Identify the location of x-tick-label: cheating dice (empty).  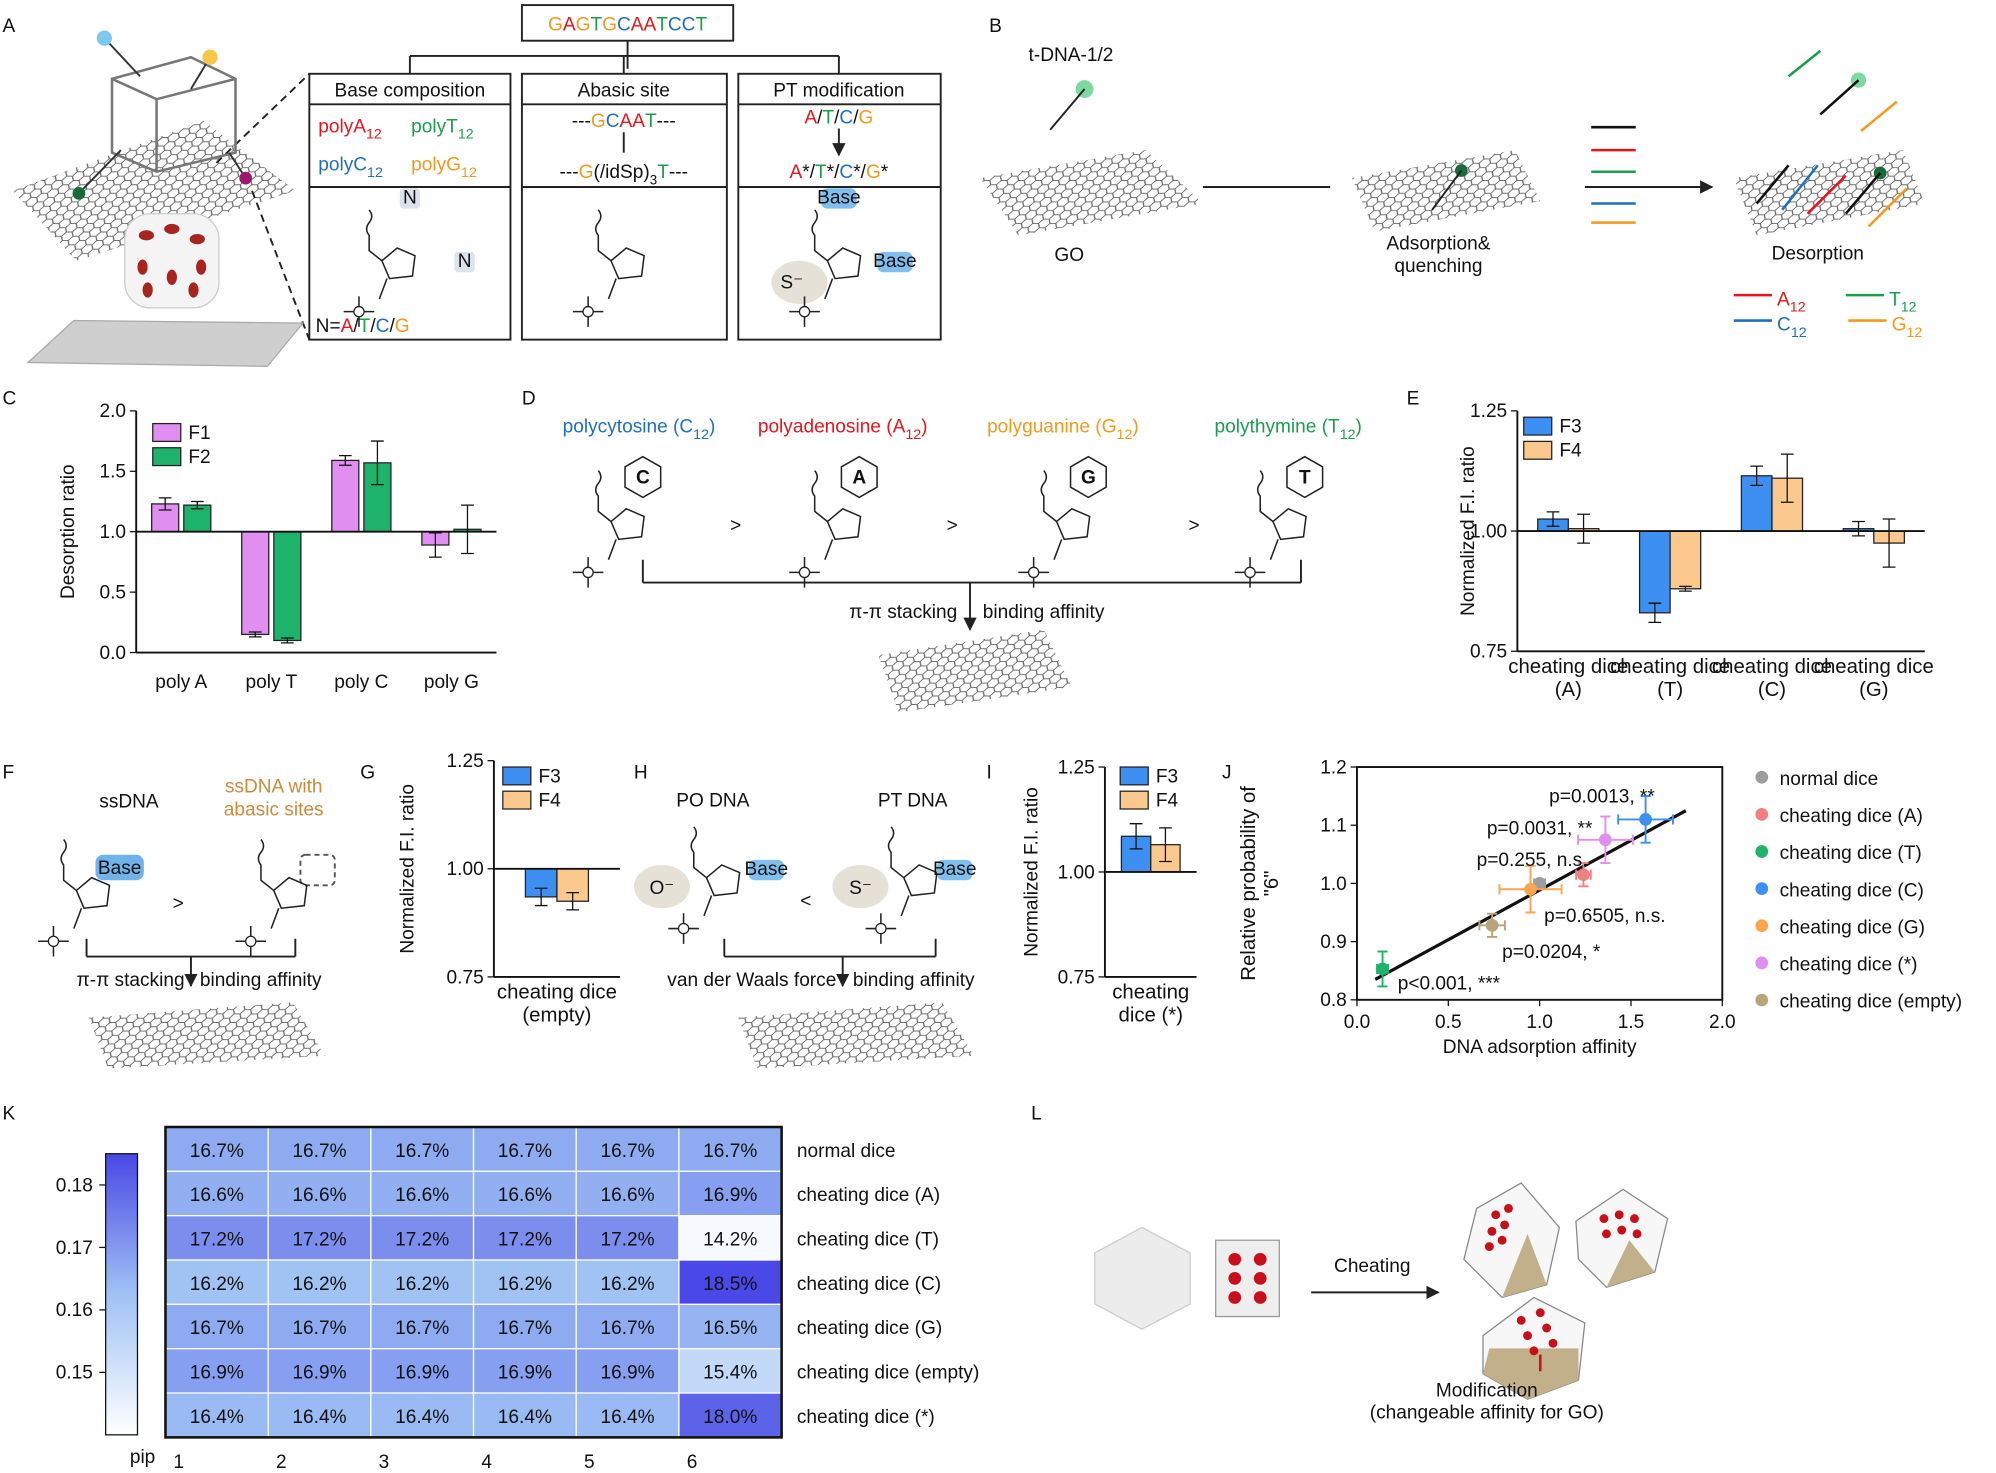
(556, 1004).